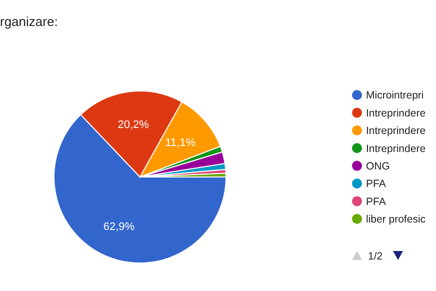 This screenshot has width=436, height=291. What do you see at coordinates (180, 142) in the screenshot?
I see `data-label: 11,1%` at bounding box center [180, 142].